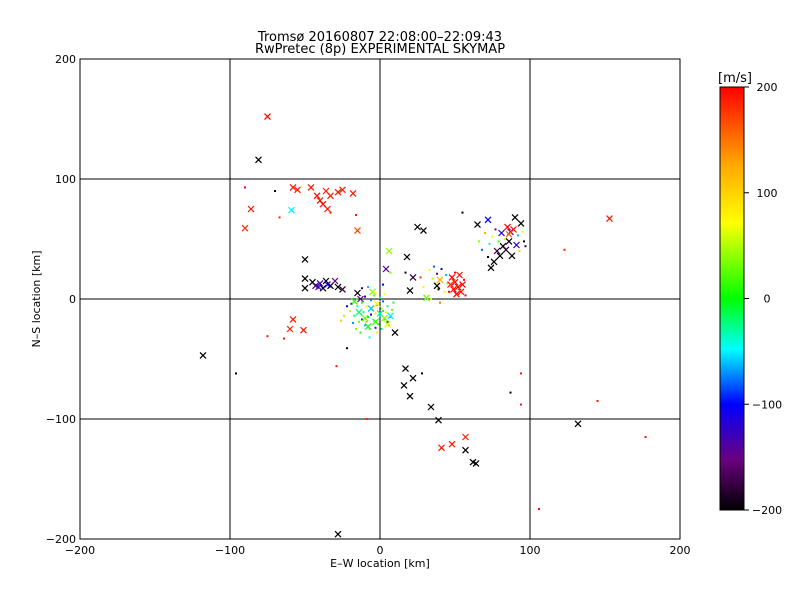 Image resolution: width=800 pixels, height=600 pixels. I want to click on x-axis-label: E–W location [km], so click(380, 563).